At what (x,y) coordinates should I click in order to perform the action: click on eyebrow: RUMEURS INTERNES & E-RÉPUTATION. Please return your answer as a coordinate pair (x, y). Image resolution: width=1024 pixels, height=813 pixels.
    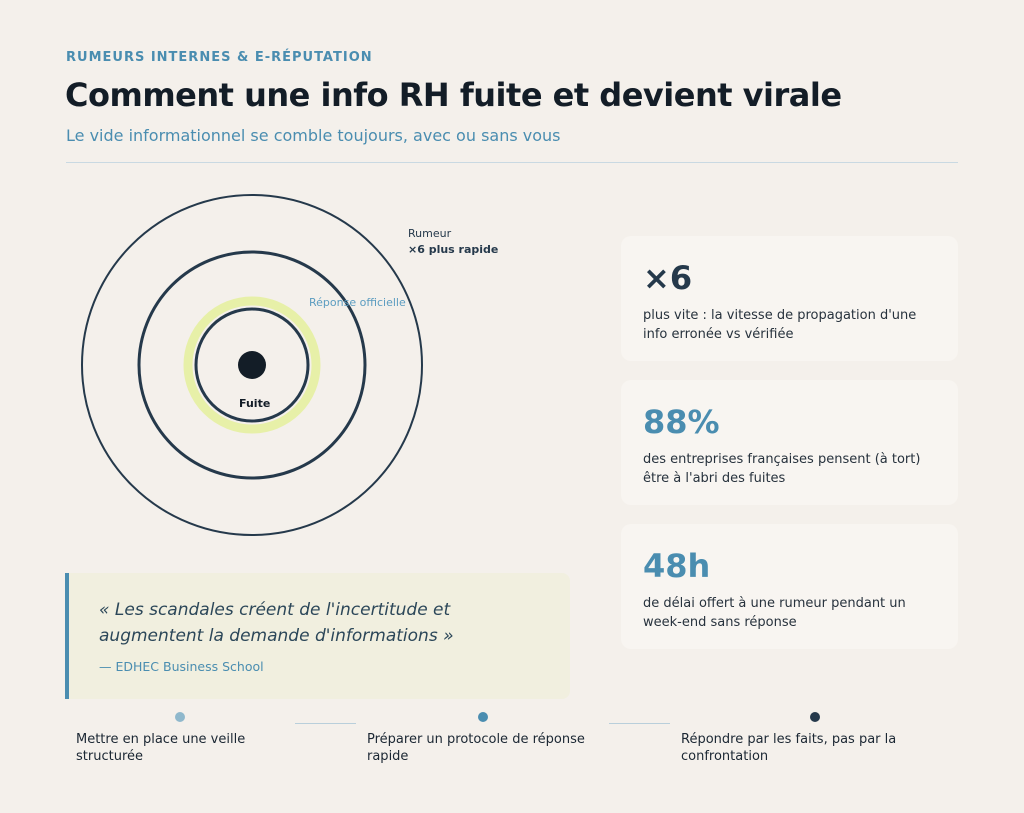
    Looking at the image, I should click on (219, 57).